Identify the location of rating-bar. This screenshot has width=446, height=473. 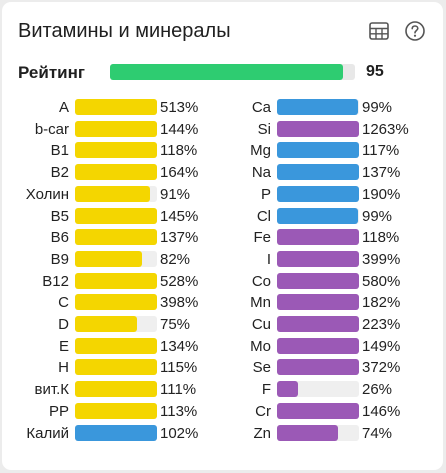
(232, 72).